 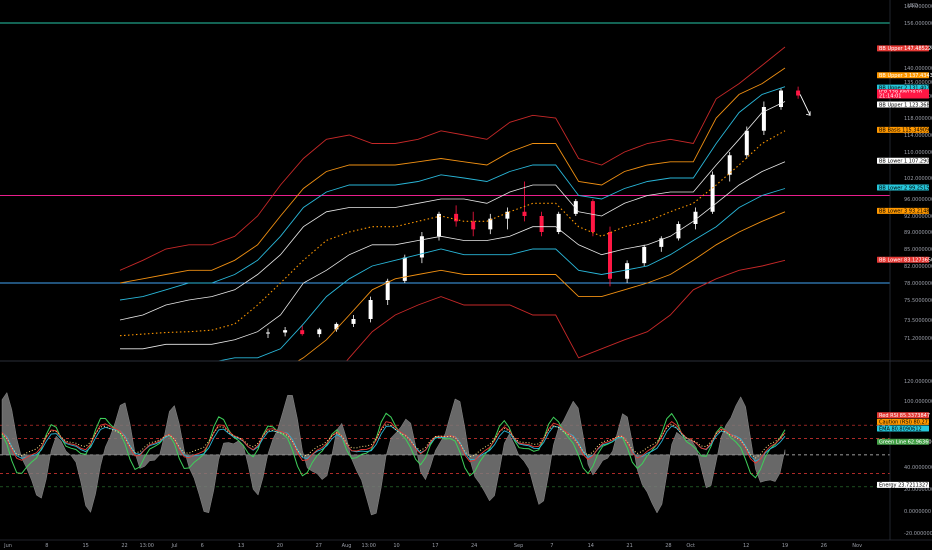 I want to click on rsi-line, so click(x=393, y=442).